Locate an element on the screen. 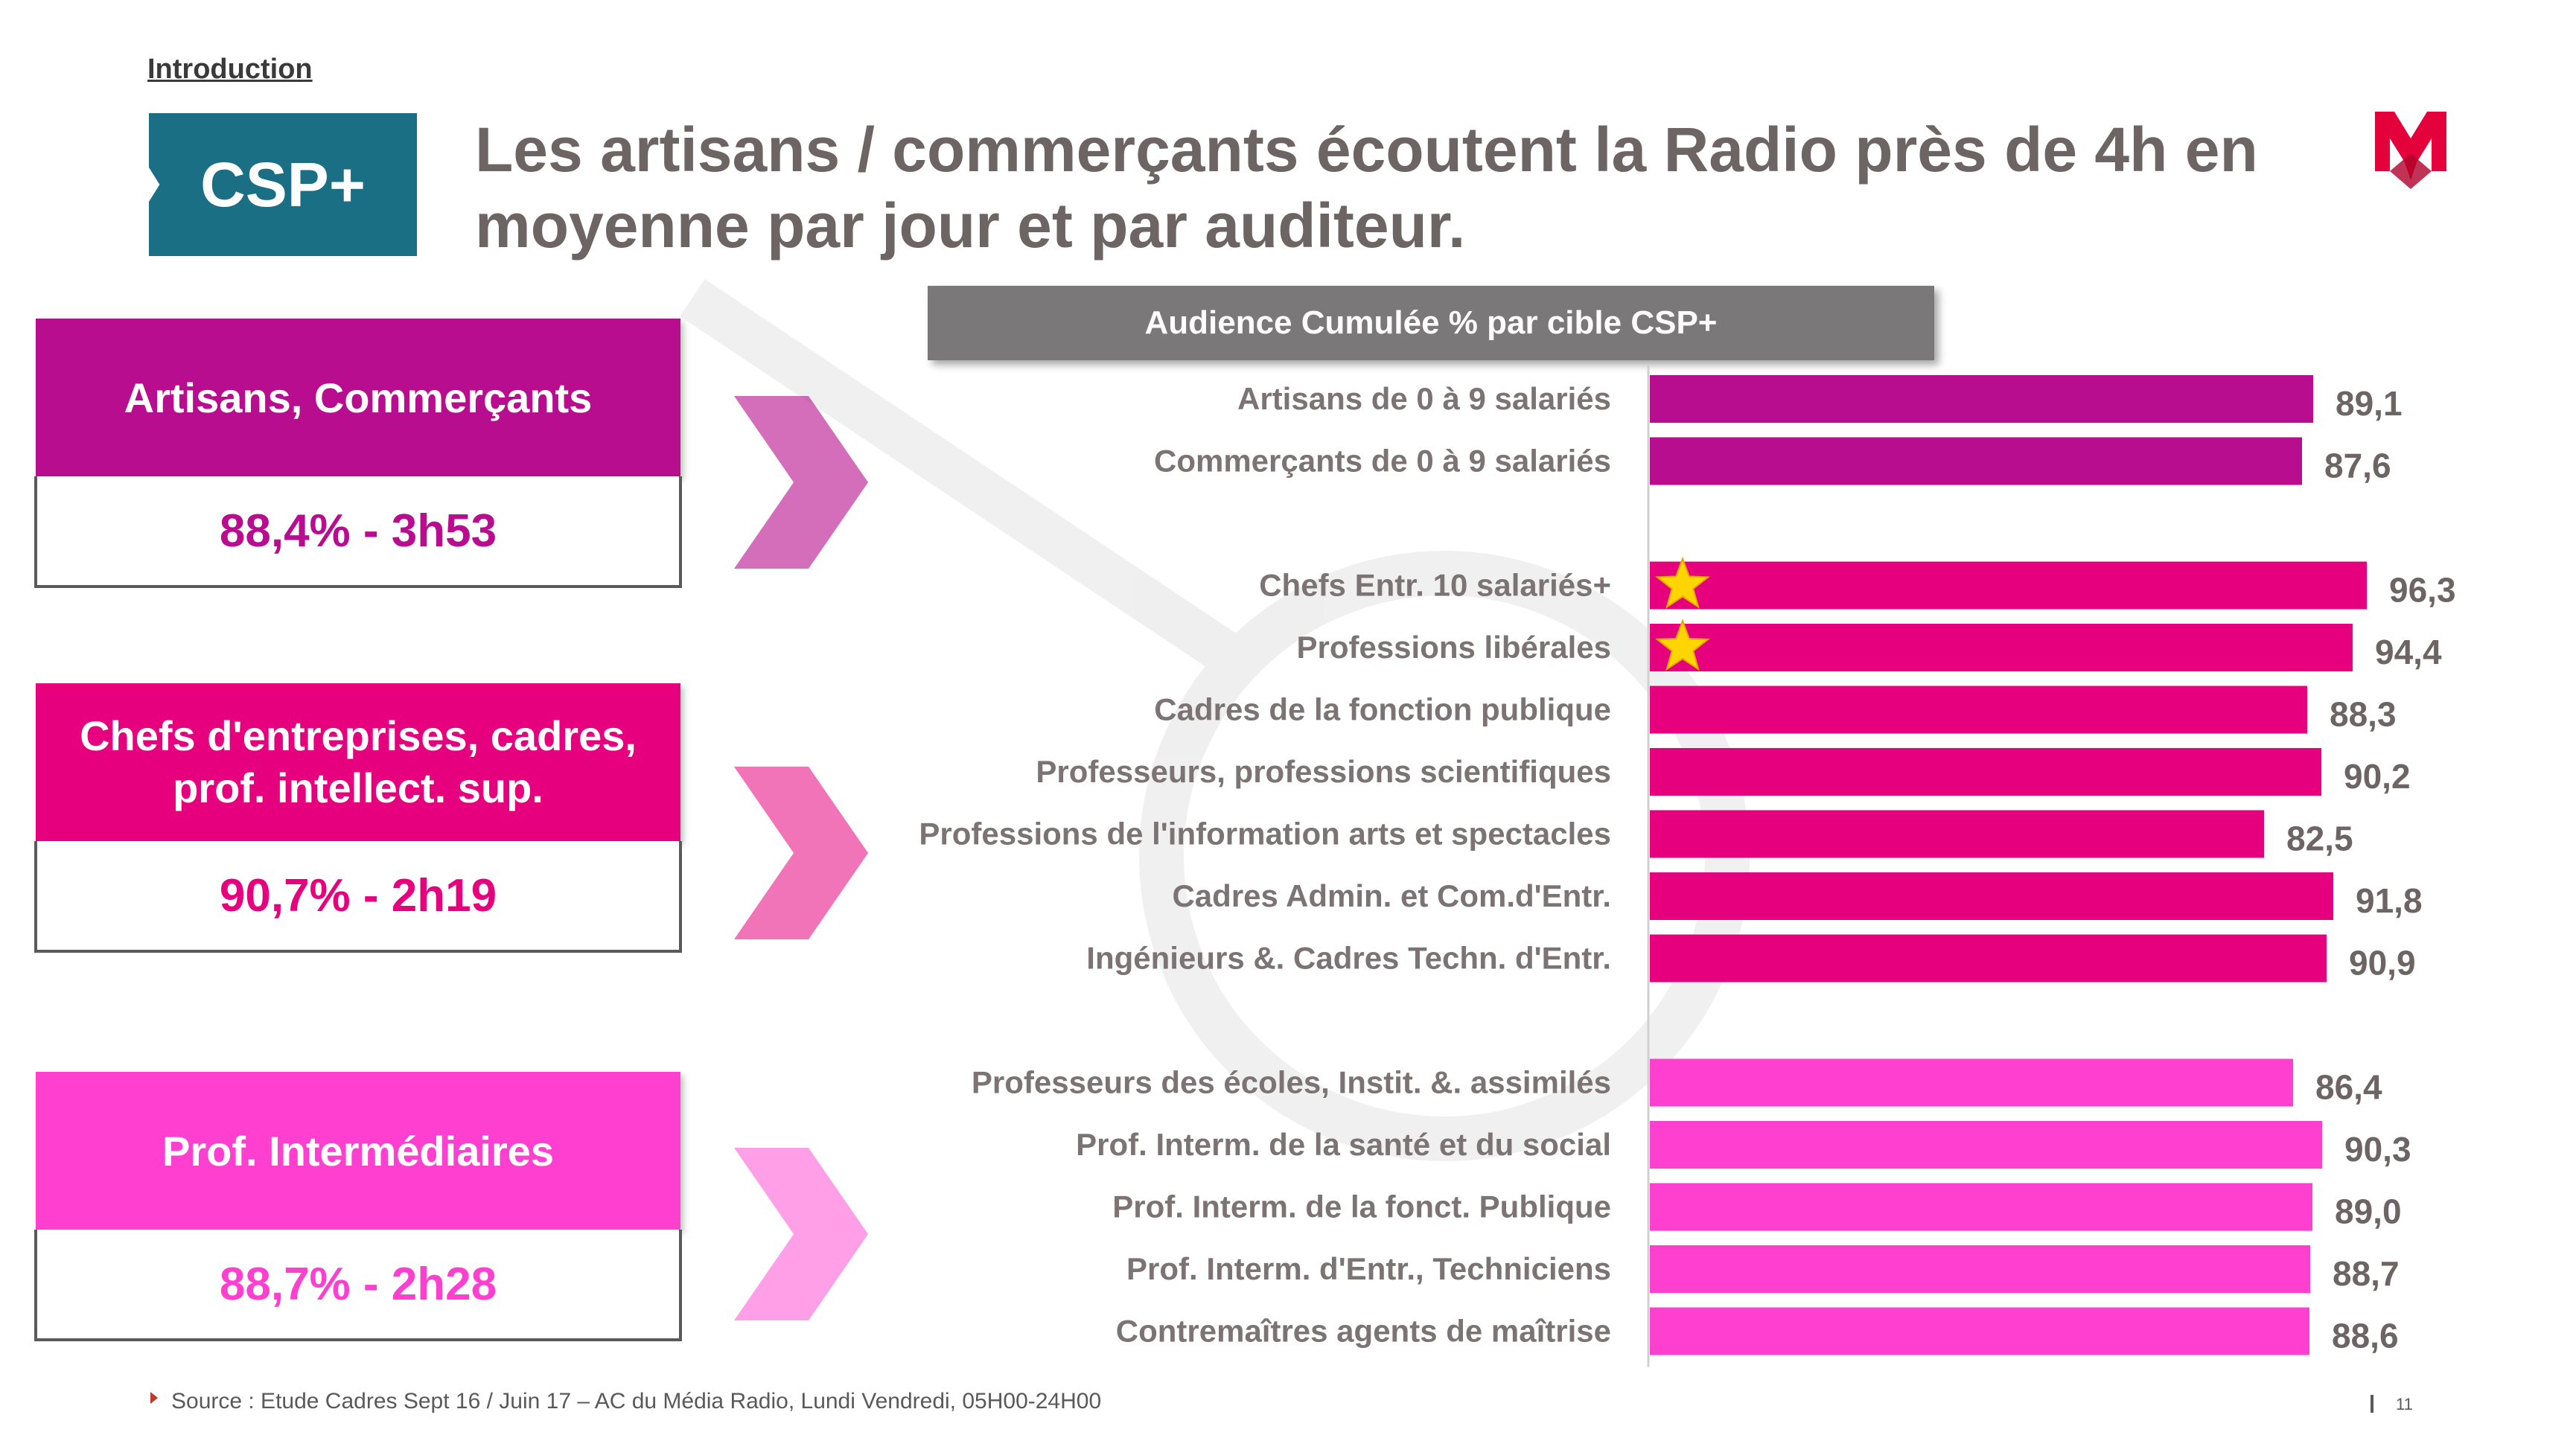  csp-badge-text: CSP+ is located at coordinates (283, 185).